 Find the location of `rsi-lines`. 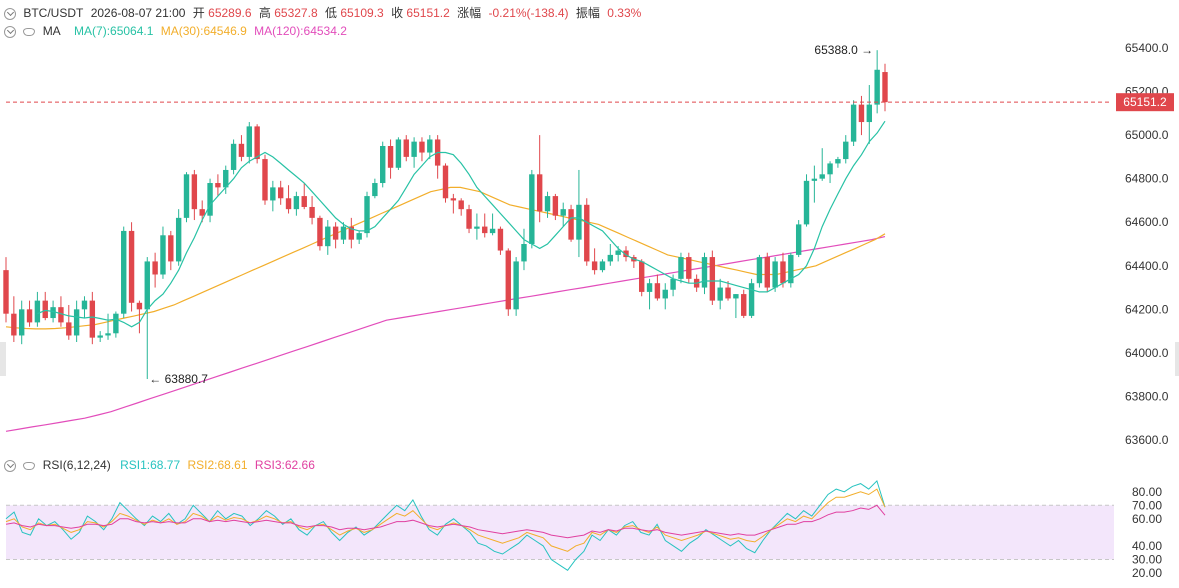

rsi-lines is located at coordinates (445, 525).